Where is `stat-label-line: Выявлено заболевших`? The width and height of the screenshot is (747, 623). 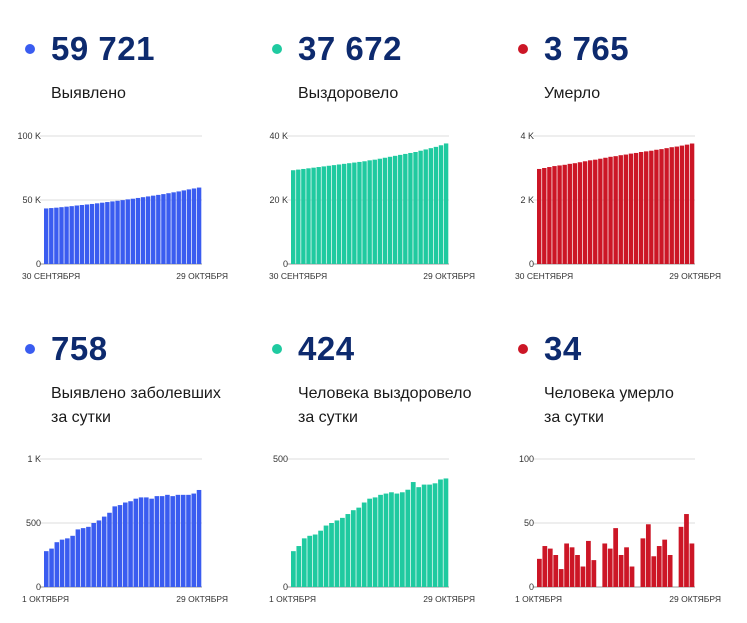
stat-label-line: Выявлено заболевших is located at coordinates (136, 393).